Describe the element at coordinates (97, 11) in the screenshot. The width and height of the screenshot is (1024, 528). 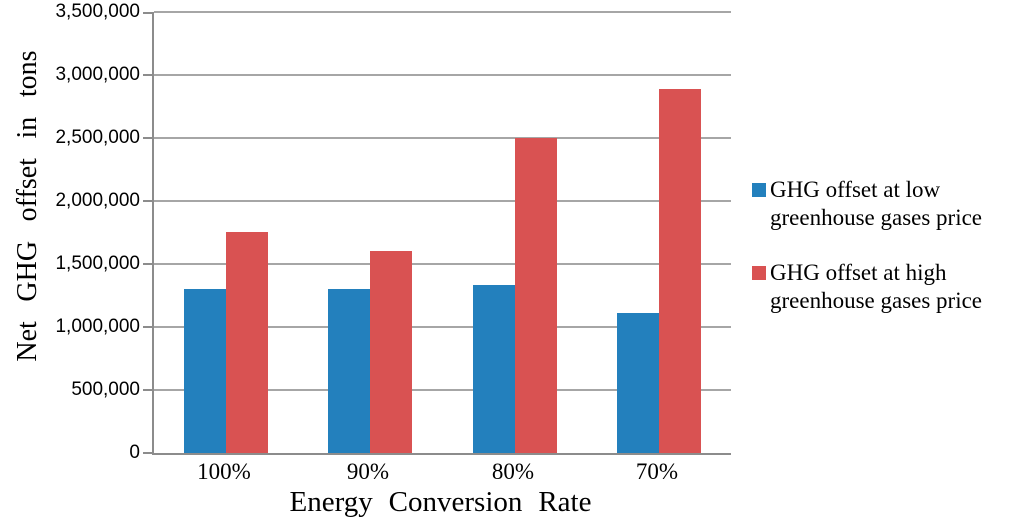
I see `y-tick-label: 3,500,000` at that location.